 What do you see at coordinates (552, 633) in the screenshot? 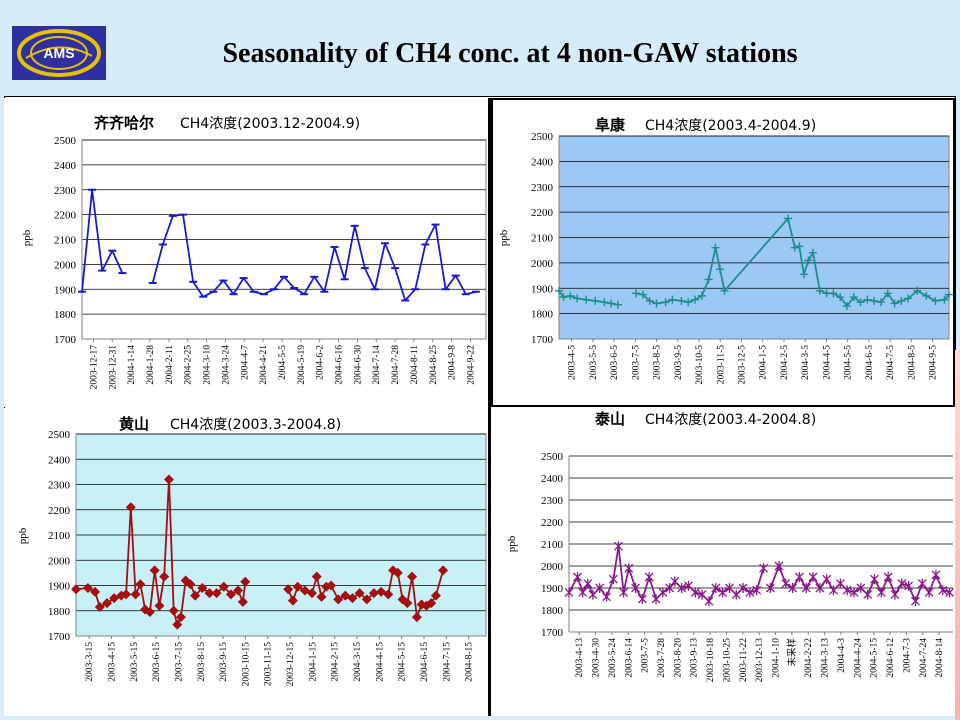
I see `chart-taishan-ytick-label: 1700` at bounding box center [552, 633].